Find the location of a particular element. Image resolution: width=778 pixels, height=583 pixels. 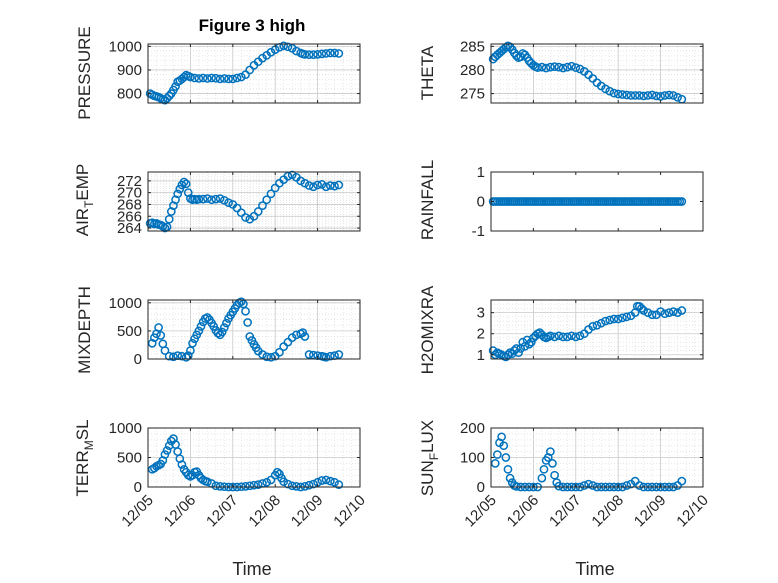

panel-rainfall: -1 0 1 RAINFALL is located at coordinates (561, 200).